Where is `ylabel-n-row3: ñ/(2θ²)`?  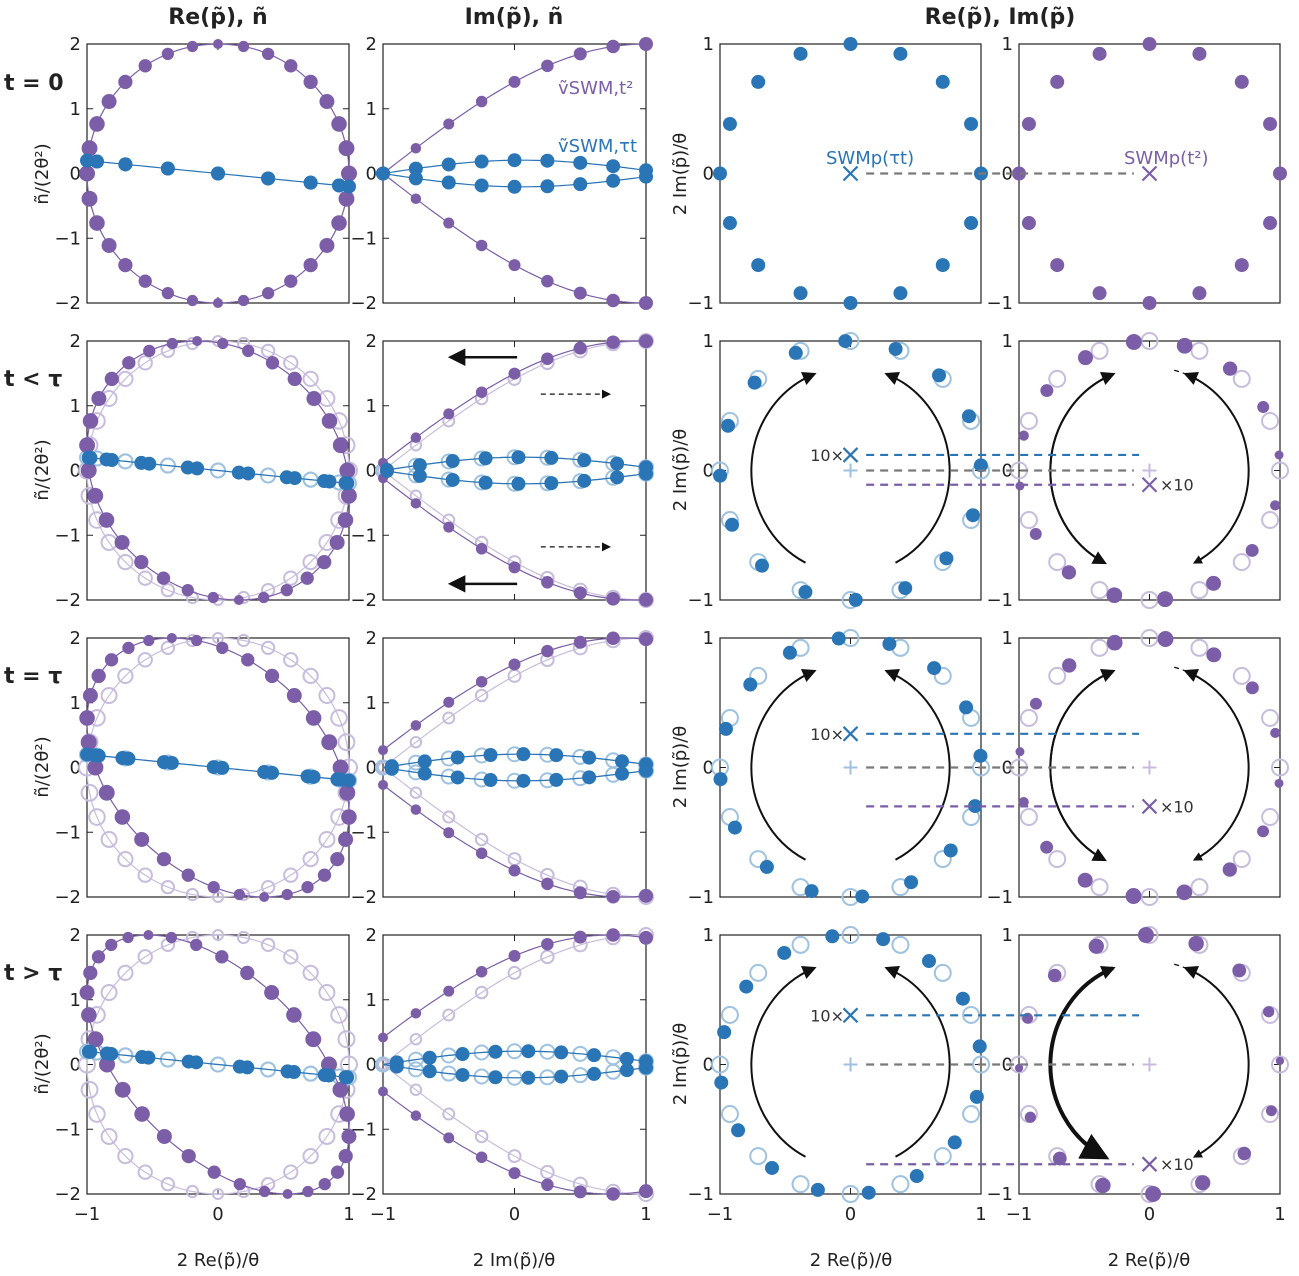 ylabel-n-row3: ñ/(2θ²) is located at coordinates (42, 766).